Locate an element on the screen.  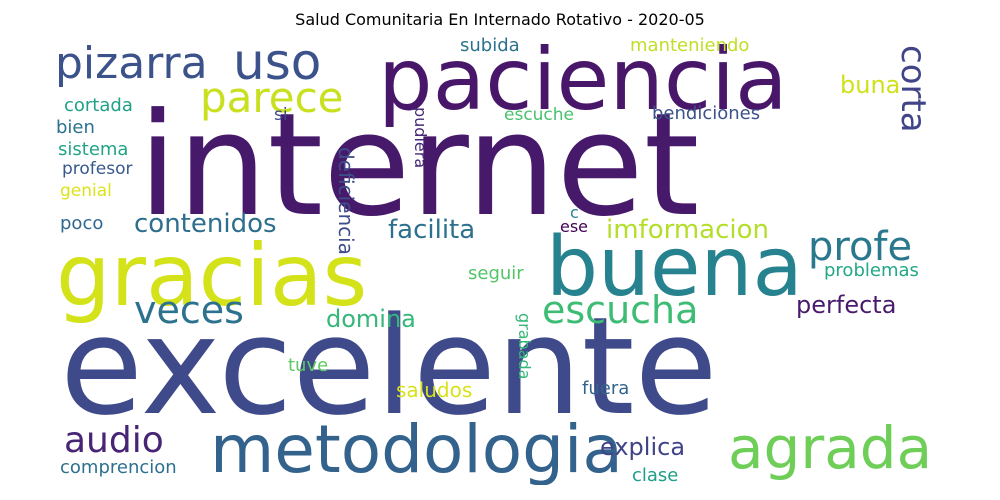
word-escucha: escucha is located at coordinates (620, 310).